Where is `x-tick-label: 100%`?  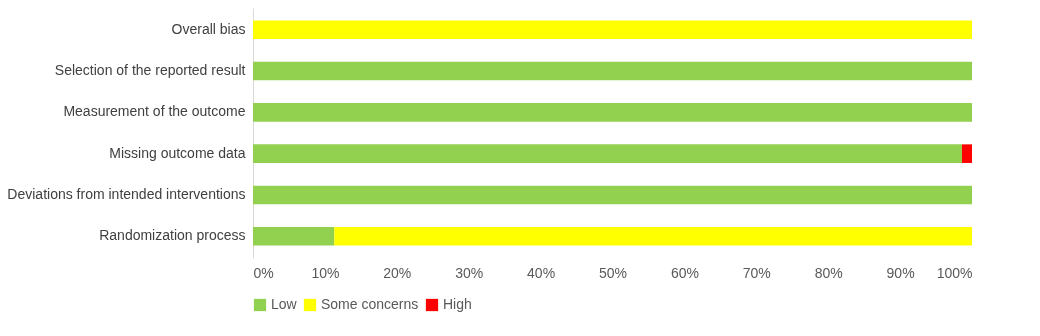
x-tick-label: 100% is located at coordinates (954, 272).